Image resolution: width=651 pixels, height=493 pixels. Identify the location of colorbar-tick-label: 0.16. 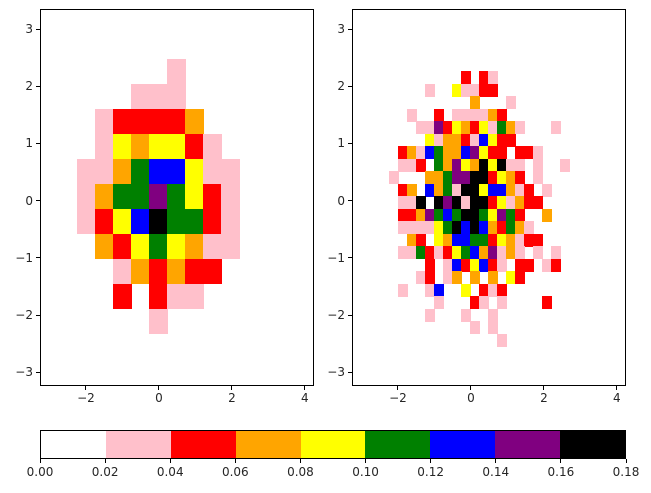
(561, 472).